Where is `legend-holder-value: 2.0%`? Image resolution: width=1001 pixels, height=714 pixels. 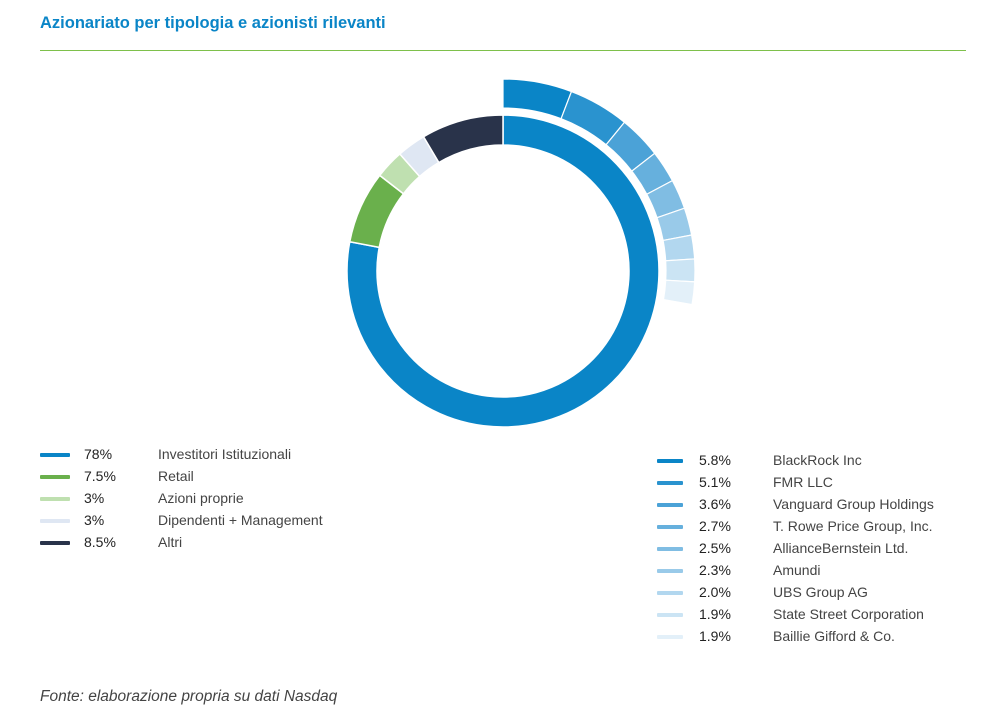
legend-holder-value: 2.0% is located at coordinates (715, 592).